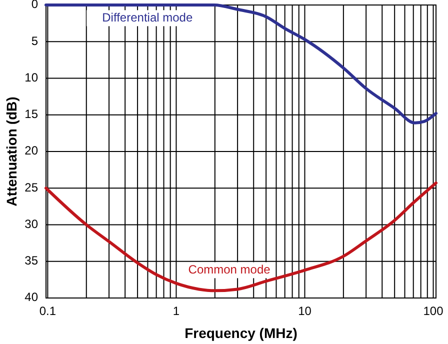 The image size is (448, 344). I want to click on series-label: Differential mode, so click(147, 17).